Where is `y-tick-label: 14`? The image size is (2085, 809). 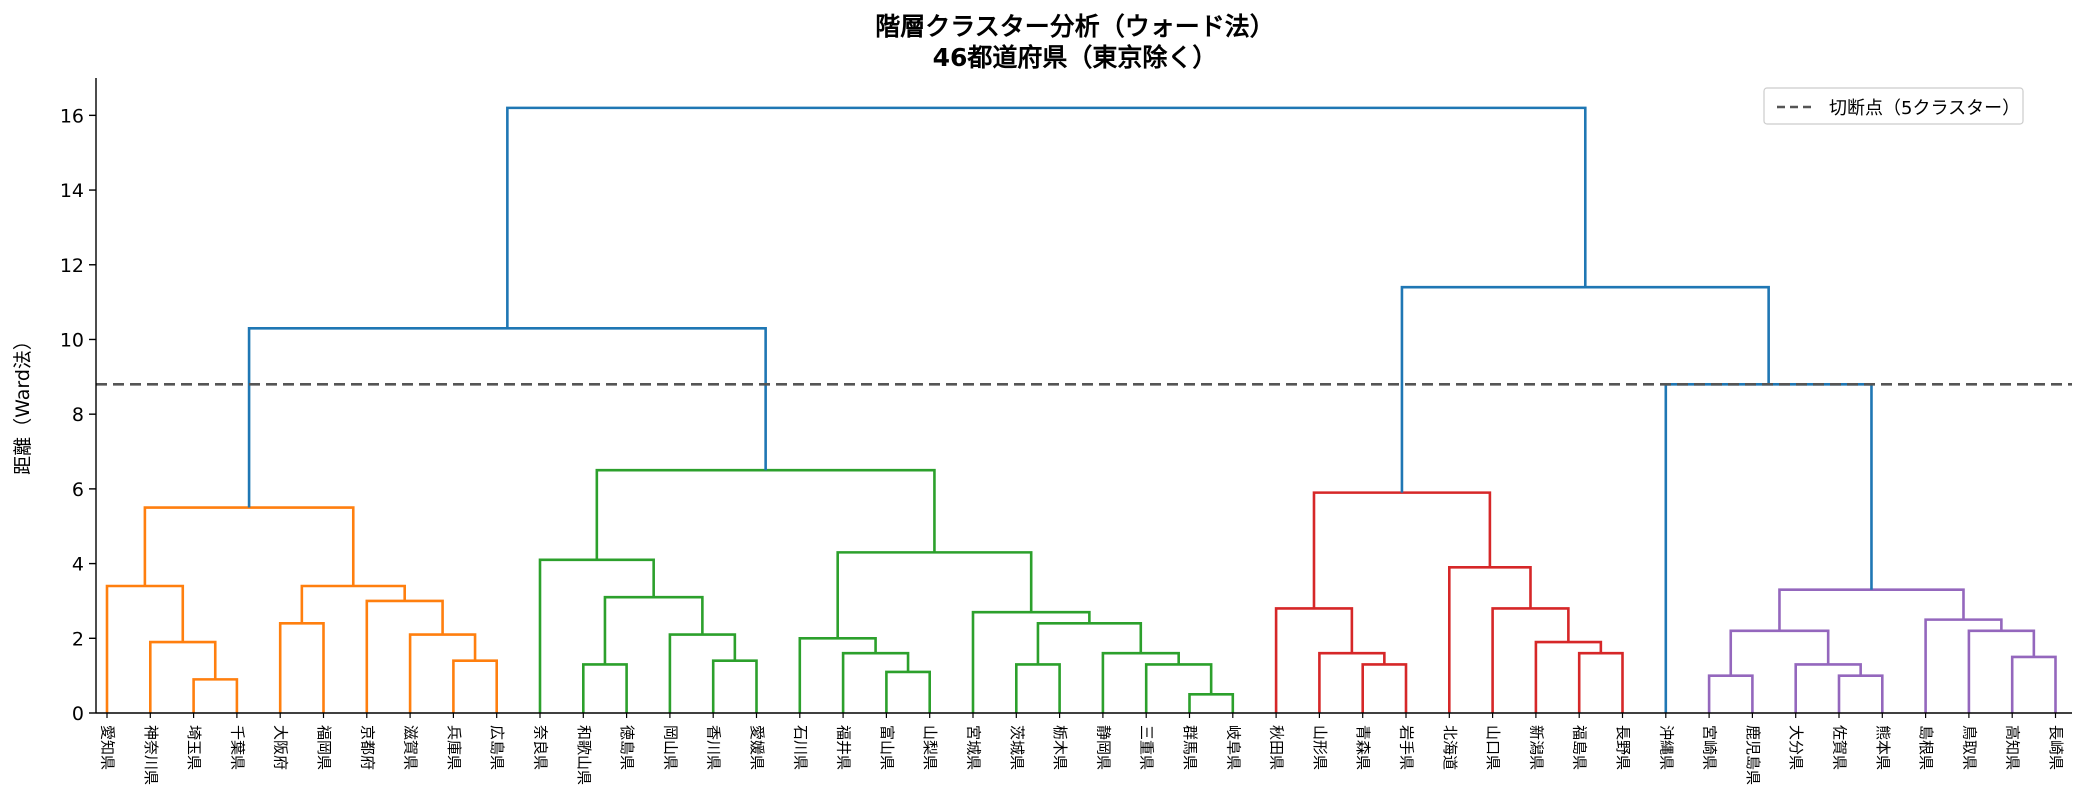 y-tick-label: 14 is located at coordinates (72, 191).